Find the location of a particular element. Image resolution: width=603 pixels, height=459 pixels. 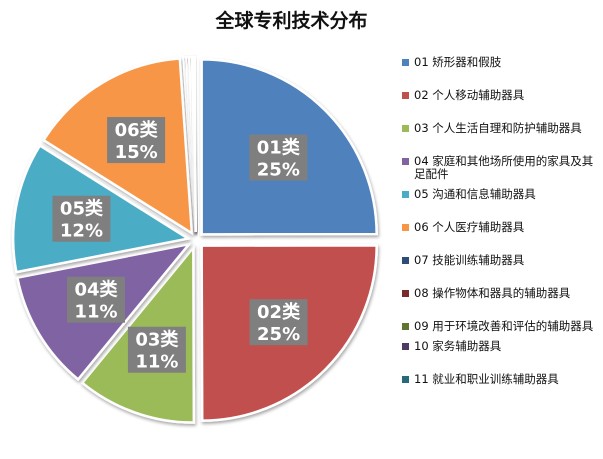

data-label-category: 04类 is located at coordinates (96, 290).